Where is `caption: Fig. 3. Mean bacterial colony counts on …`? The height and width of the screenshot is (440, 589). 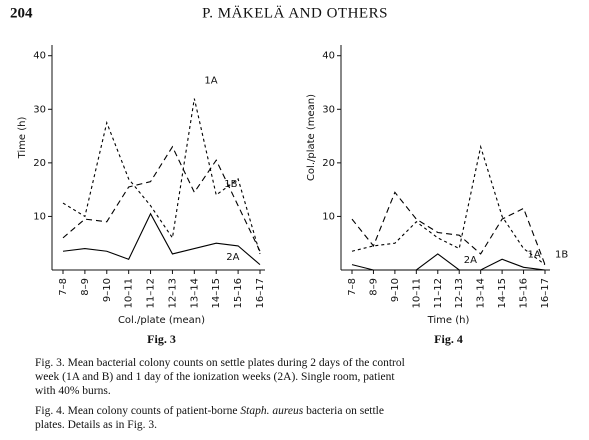
caption: Fig. 3. Mean bacterial colony counts on … is located at coordinates (225, 377).